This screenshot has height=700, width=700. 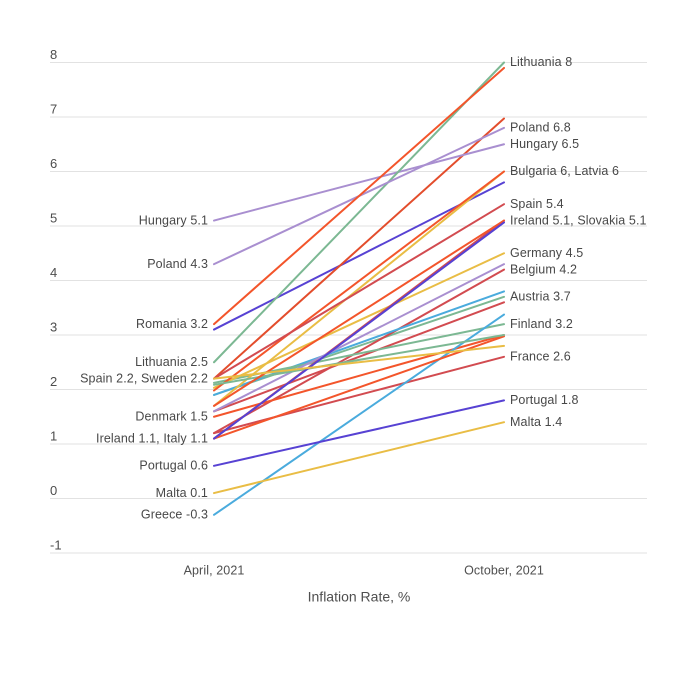 I want to click on svg-text: 4, so click(x=53, y=272).